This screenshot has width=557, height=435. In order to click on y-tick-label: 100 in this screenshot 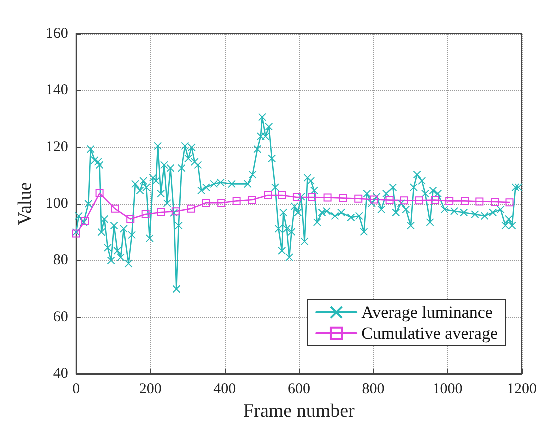, I will do `click(57, 204)`.